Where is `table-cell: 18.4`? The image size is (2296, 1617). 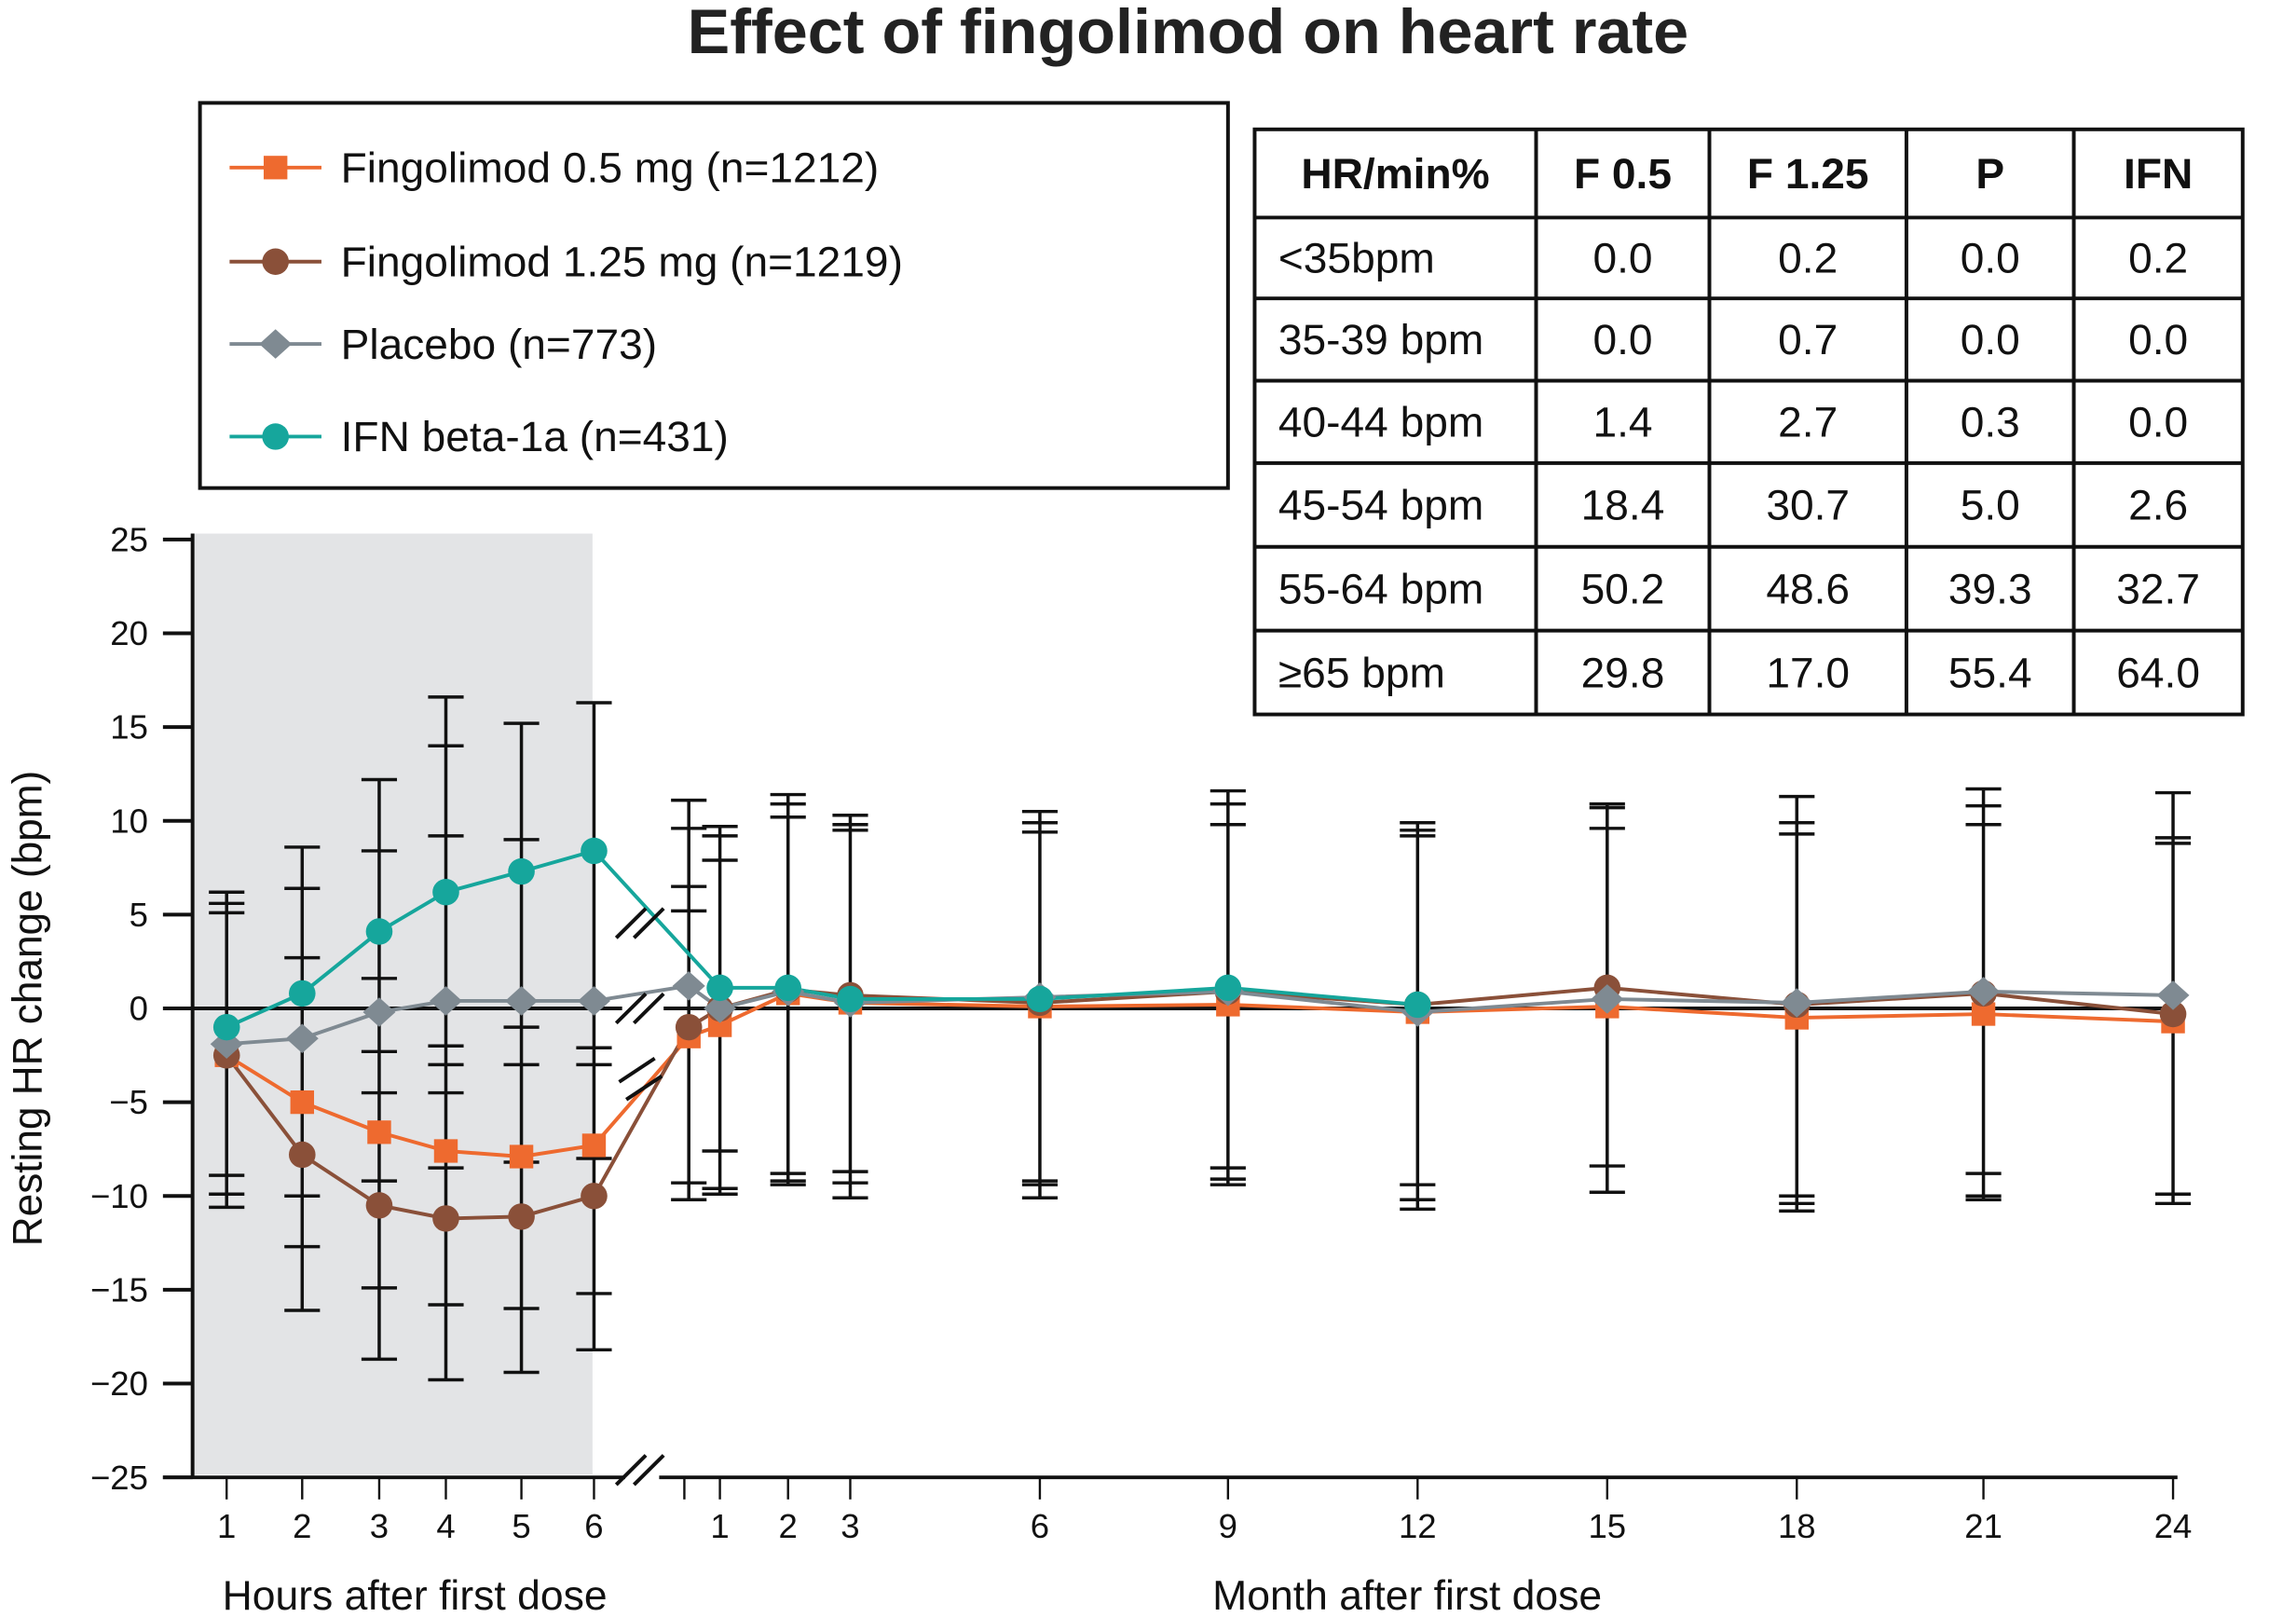
table-cell: 18.4 is located at coordinates (1623, 505).